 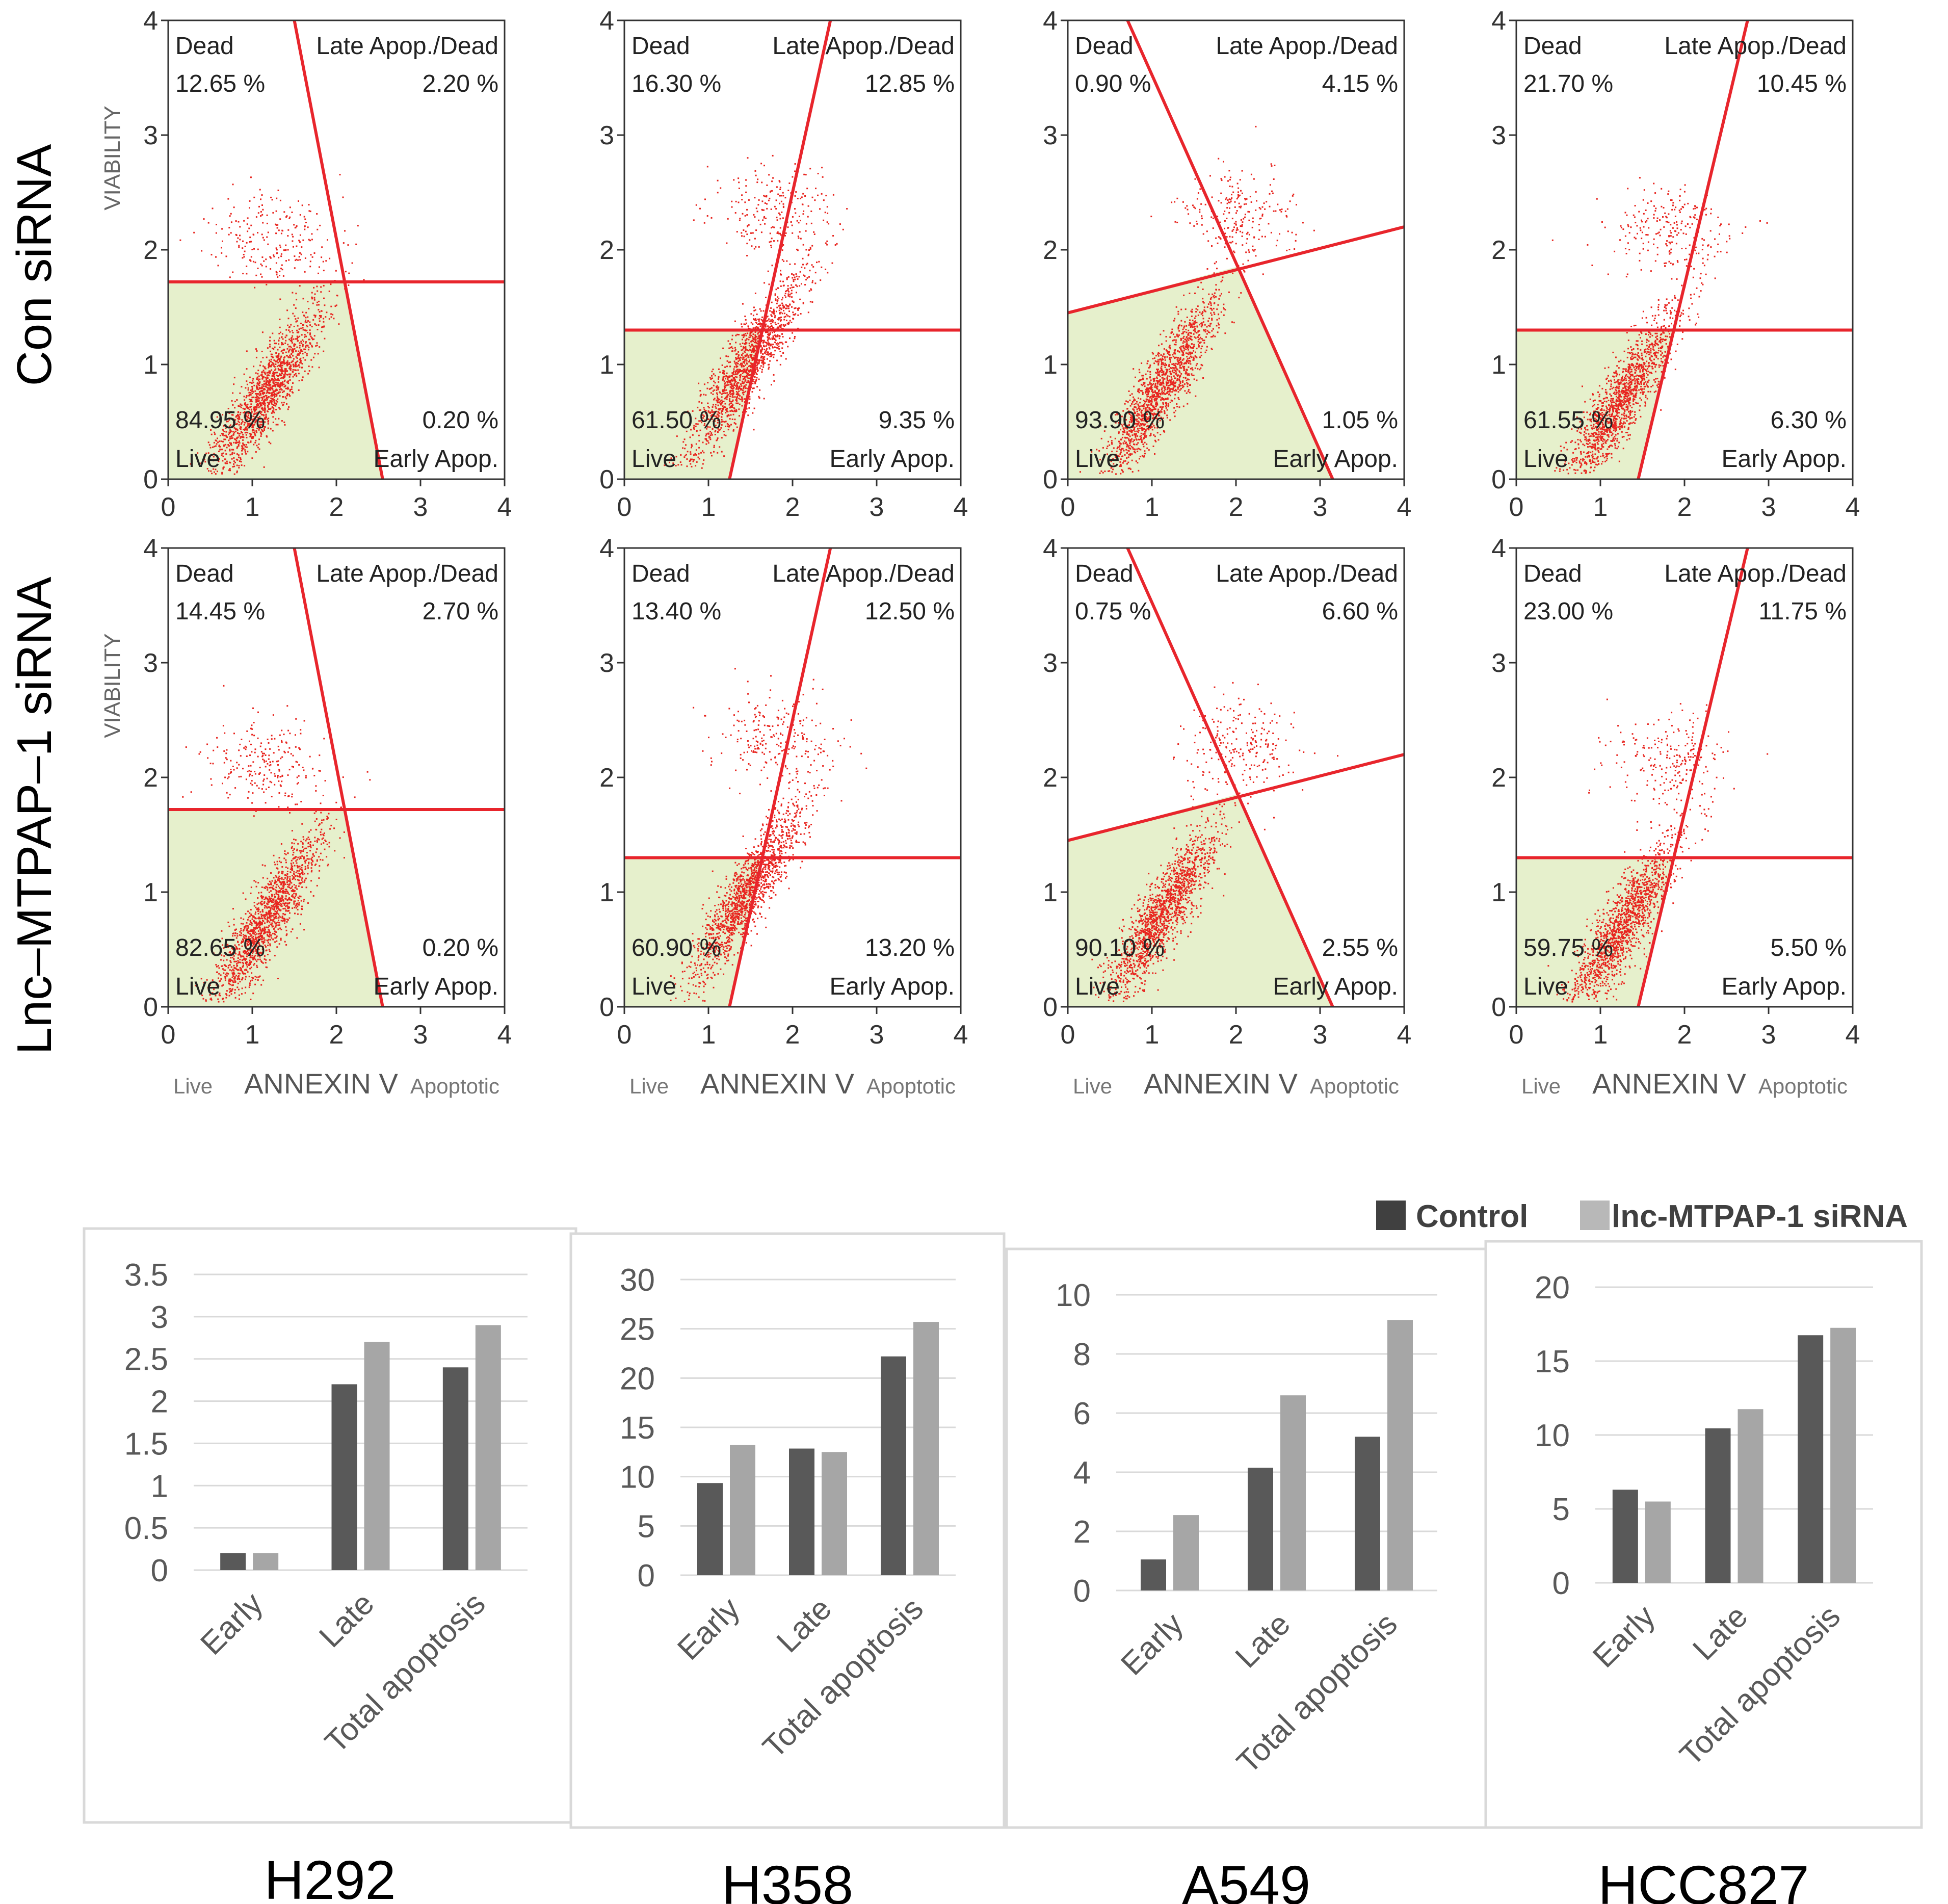 What do you see at coordinates (112, 158) in the screenshot?
I see `y-axis-label: VIABILITY` at bounding box center [112, 158].